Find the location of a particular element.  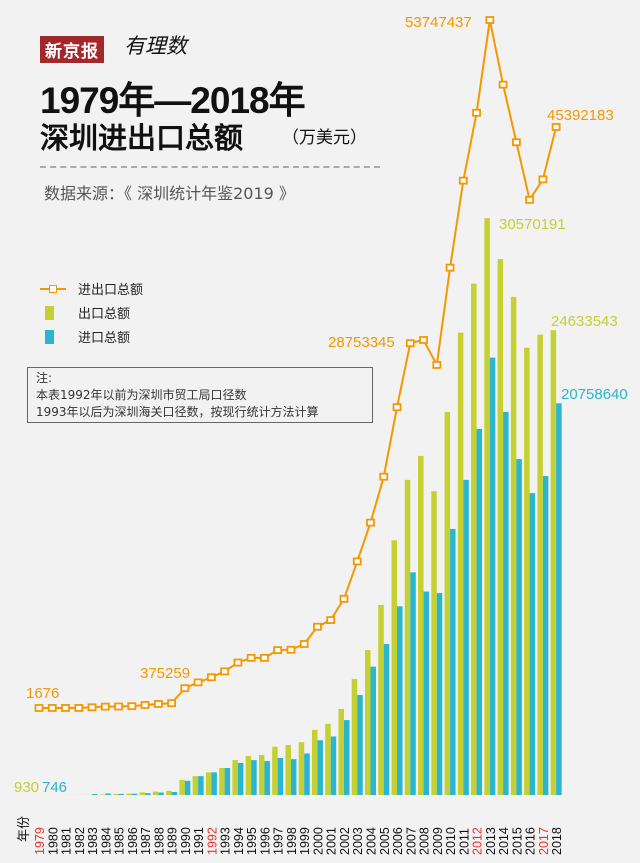

year-tick-label: 2008 is located at coordinates (425, 841).